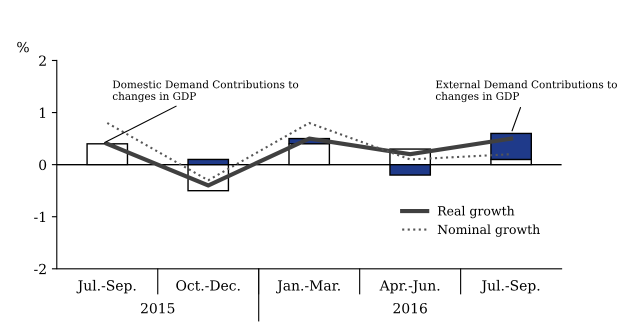 Image resolution: width=631 pixels, height=336 pixels. Describe the element at coordinates (40, 269) in the screenshot. I see `y-tick-label: -2` at that location.